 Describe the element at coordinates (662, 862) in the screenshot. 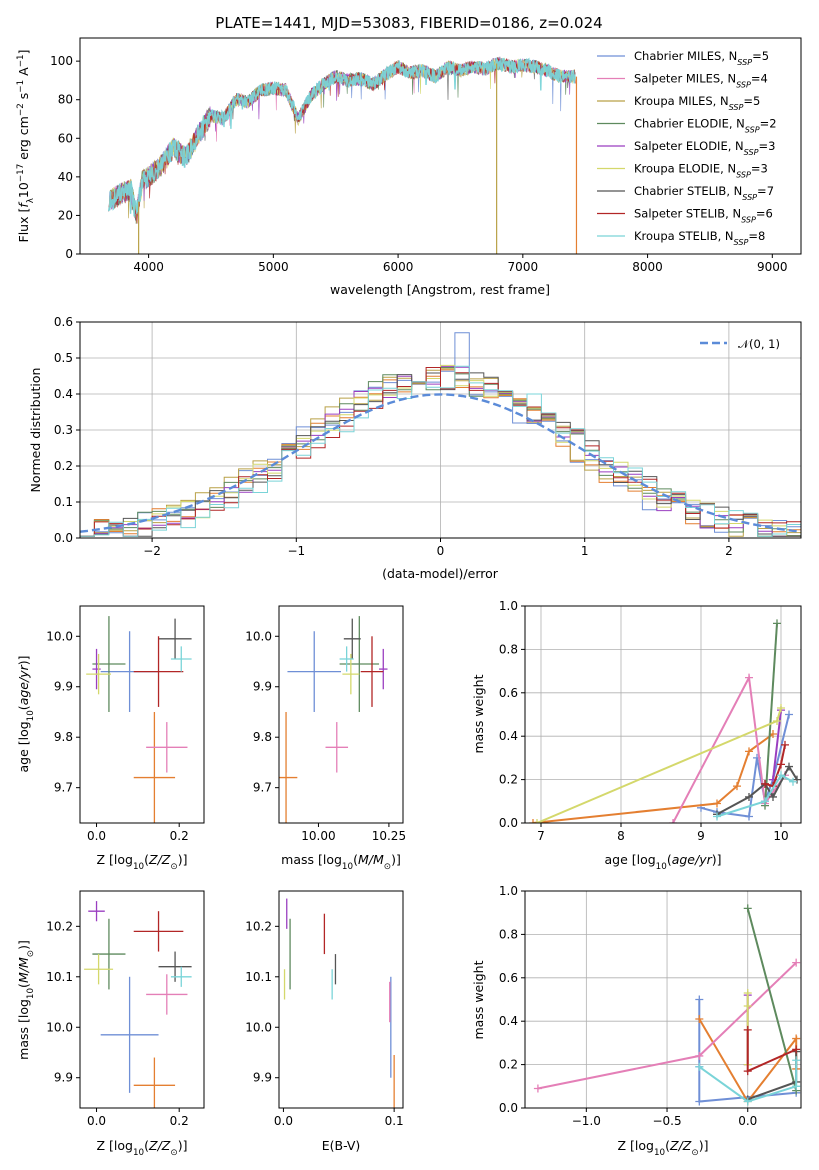

I see `x-axis-label: age [log10(age/yr)]` at that location.